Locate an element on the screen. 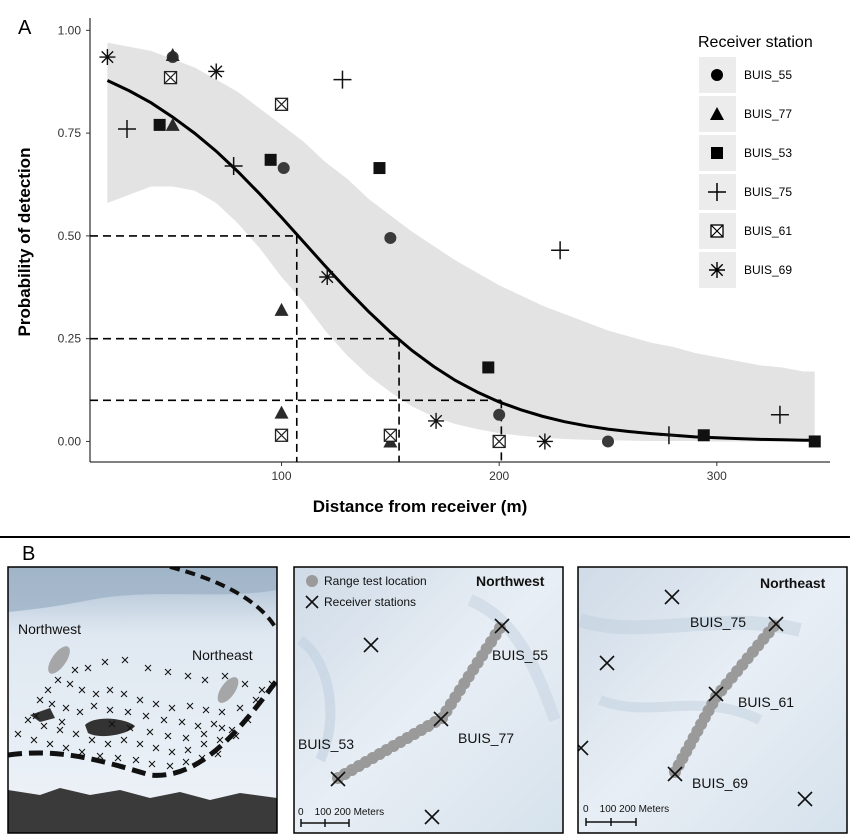 The width and height of the screenshot is (850, 837). nw-scale-bar is located at coordinates (325, 823).